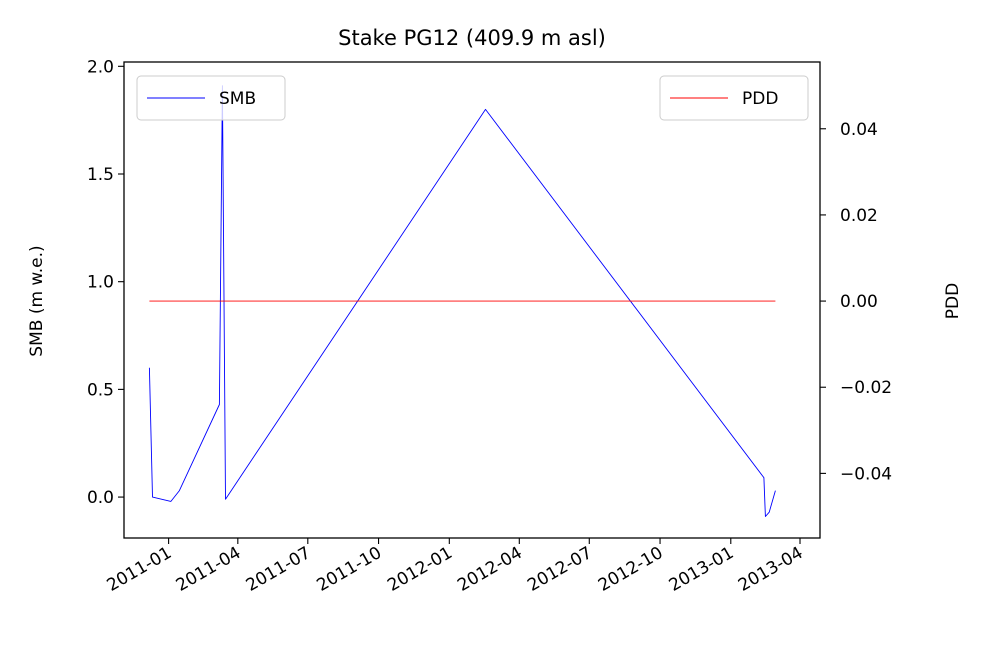 The height and width of the screenshot is (660, 983). I want to click on y-axis-label-left: SMB (m w.e.), so click(37, 300).